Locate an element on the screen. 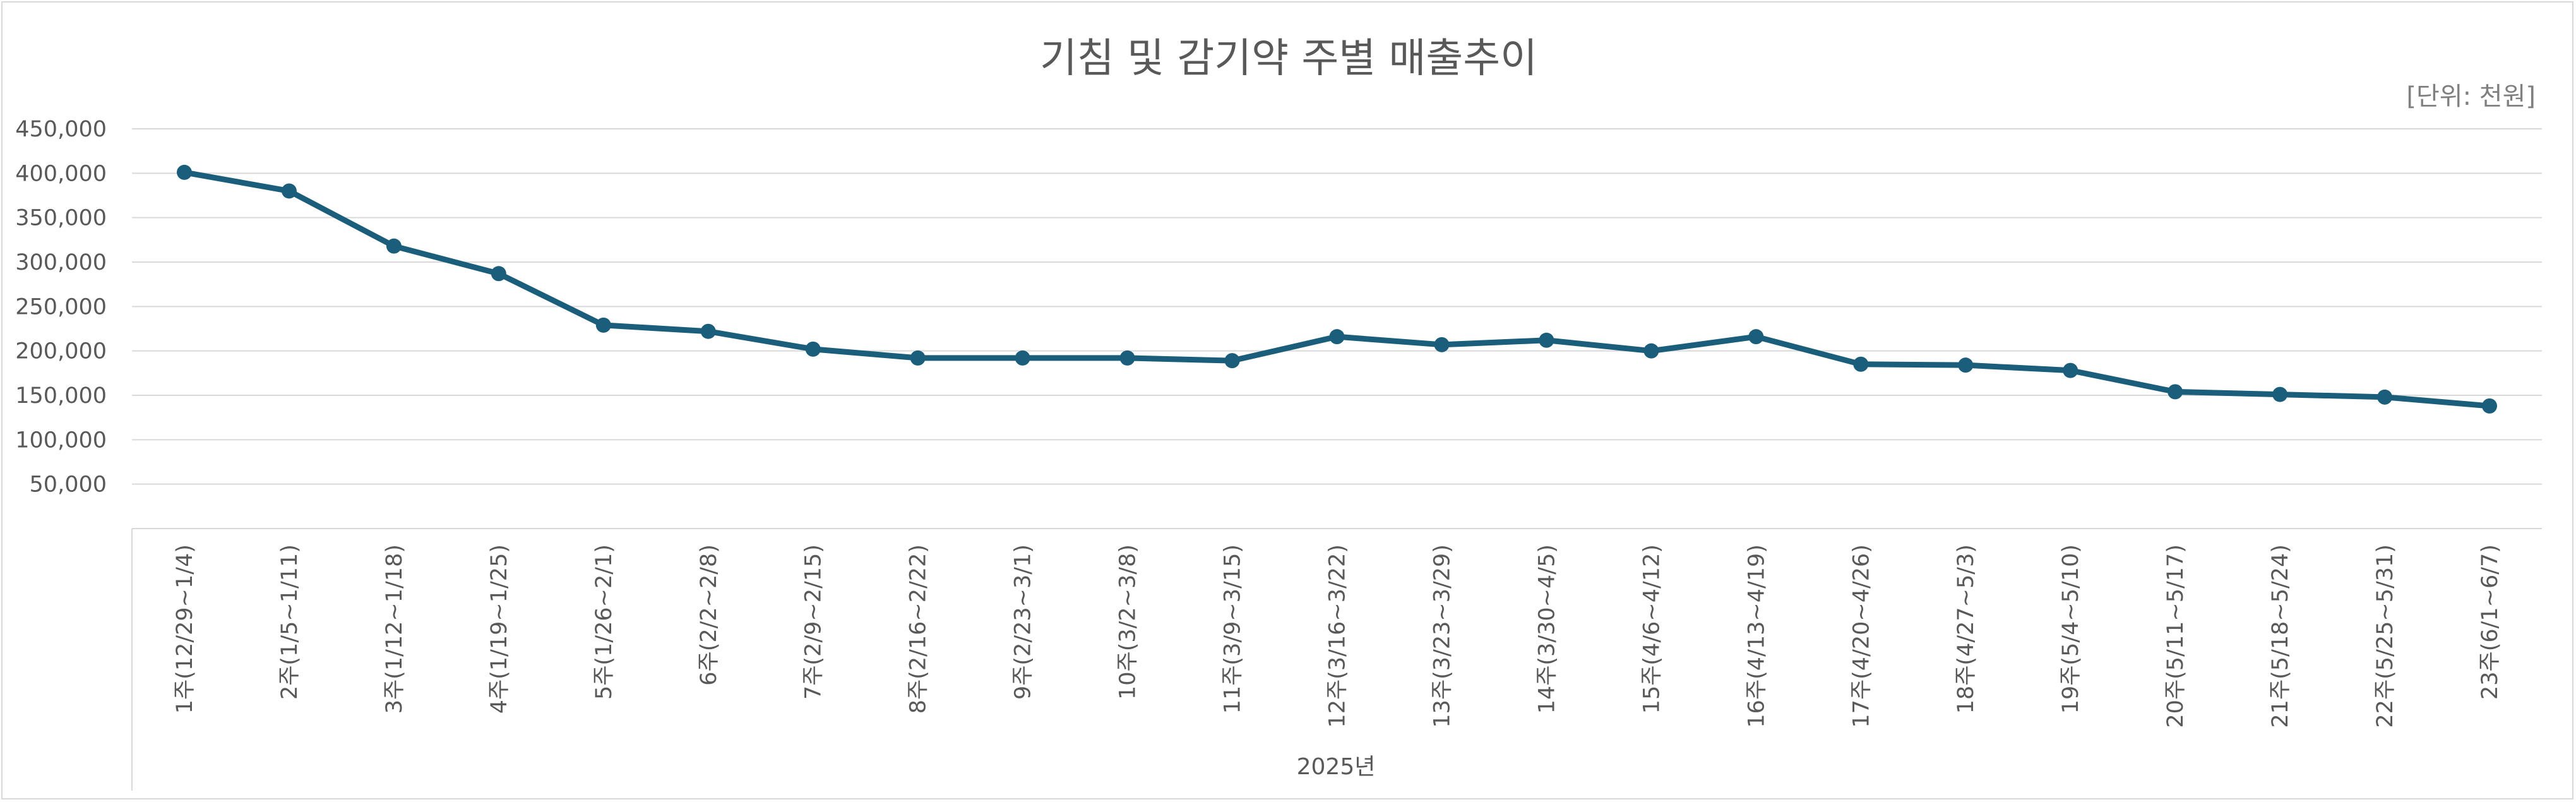 Image resolution: width=2576 pixels, height=802 pixels. x-tick-label: 12주(3/16~3/22) is located at coordinates (1338, 636).